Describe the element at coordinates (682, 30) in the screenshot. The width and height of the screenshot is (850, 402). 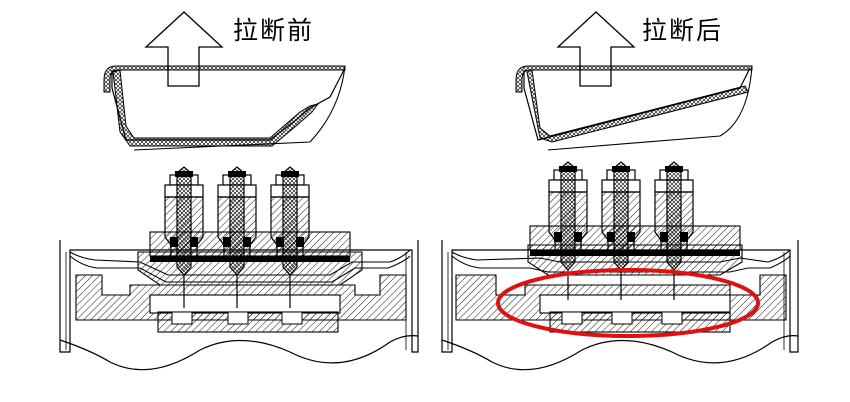
I see `label-after: 拉断后` at that location.